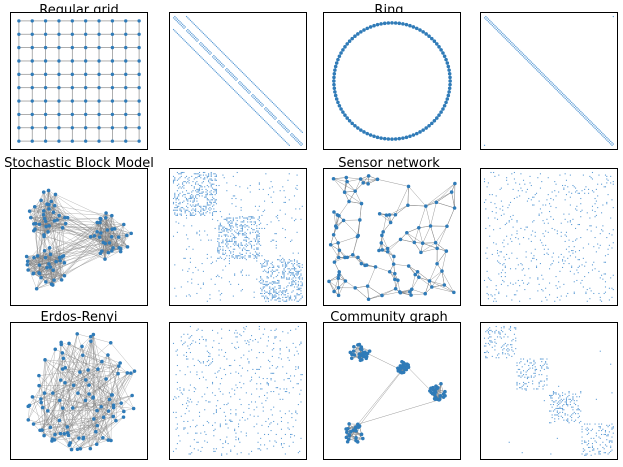  What do you see at coordinates (237, 236) in the screenshot?
I see `matrix-entries` at bounding box center [237, 236].